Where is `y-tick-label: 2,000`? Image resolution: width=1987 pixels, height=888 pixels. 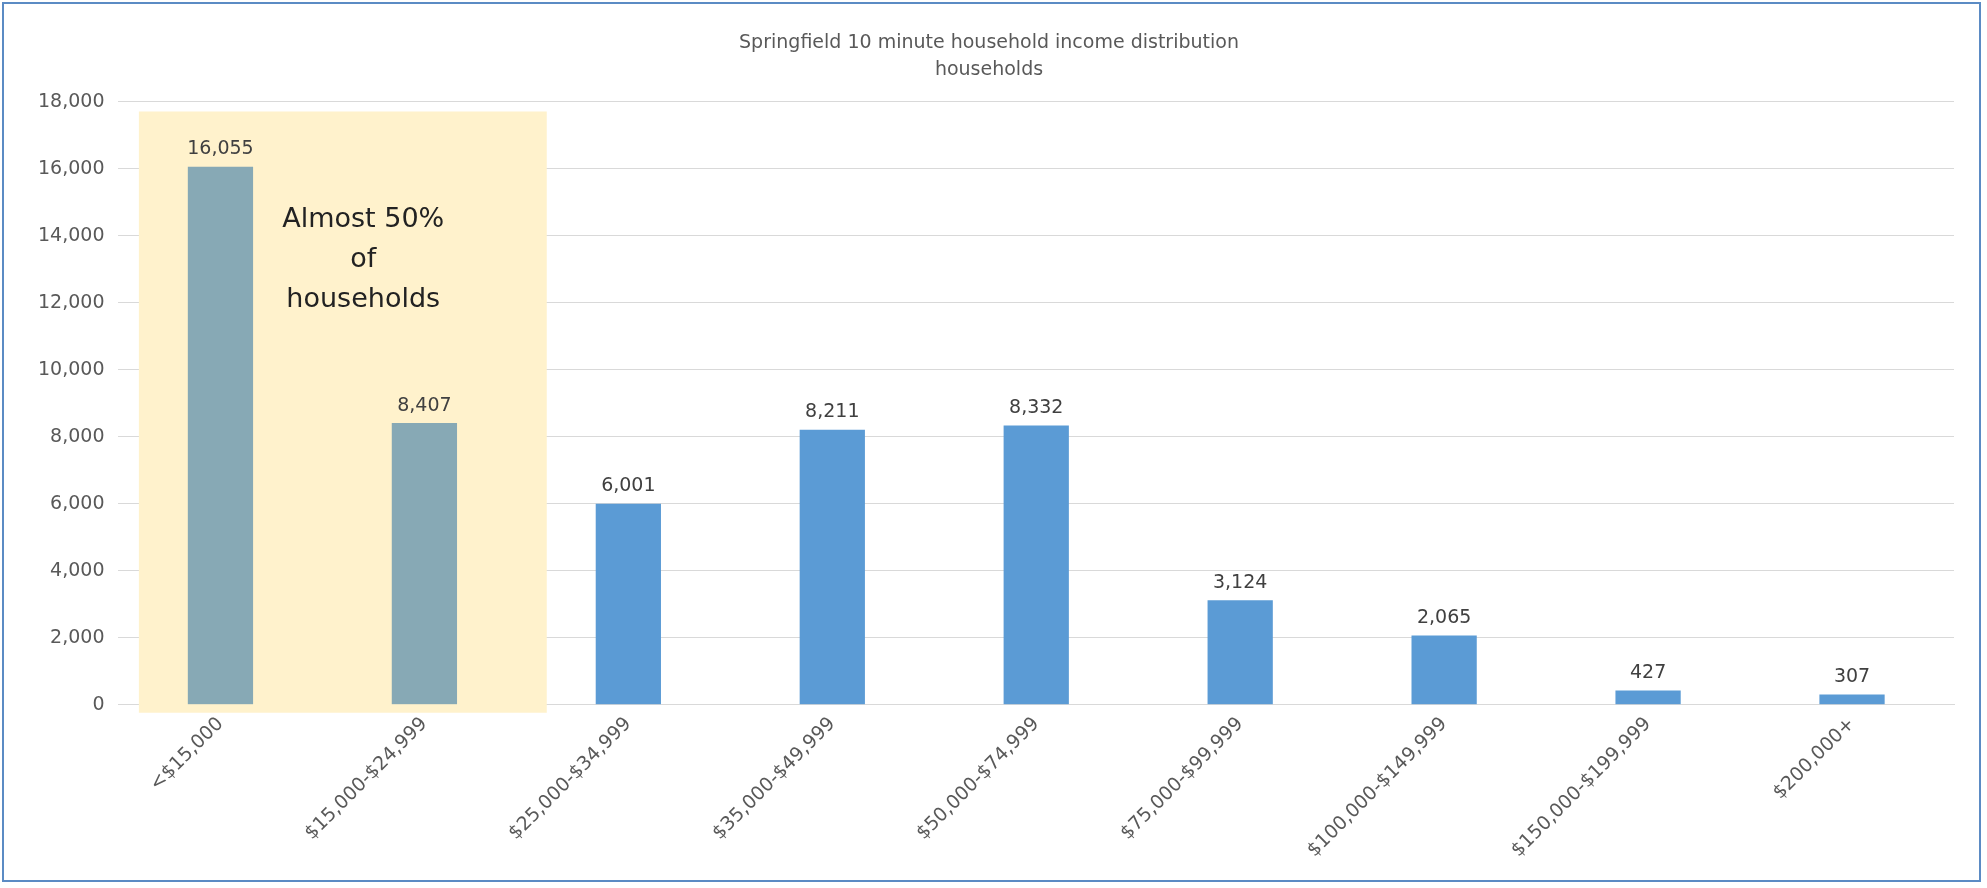
y-tick-label: 2,000 is located at coordinates (77, 635).